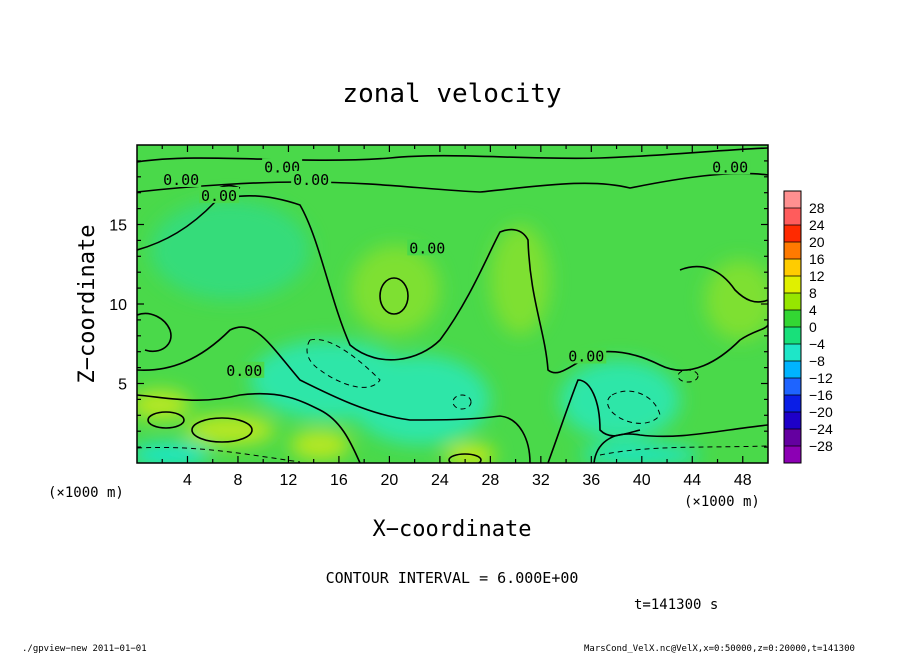 The height and width of the screenshot is (654, 904). I want to click on colorbar-label: 4, so click(813, 310).